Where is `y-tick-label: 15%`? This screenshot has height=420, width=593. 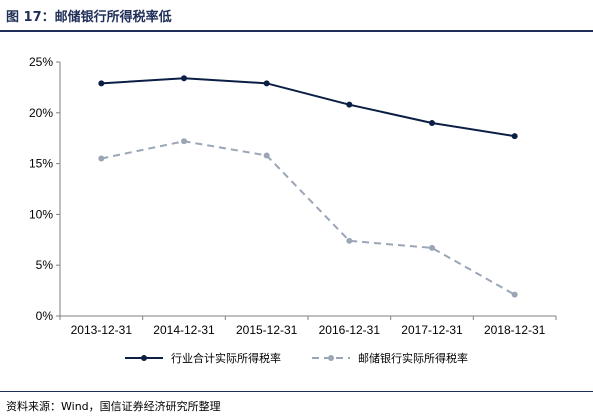
y-tick-label: 15% is located at coordinates (41, 164).